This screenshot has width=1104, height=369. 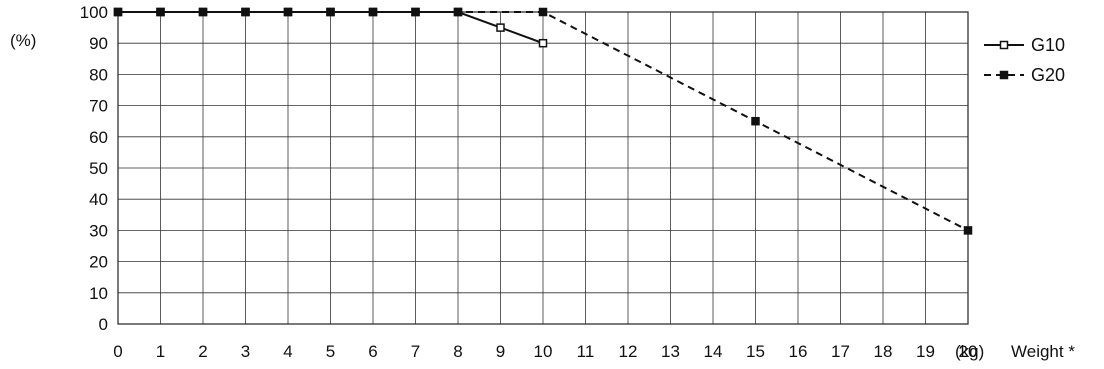 What do you see at coordinates (202, 351) in the screenshot?
I see `x-tick-label: 2` at bounding box center [202, 351].